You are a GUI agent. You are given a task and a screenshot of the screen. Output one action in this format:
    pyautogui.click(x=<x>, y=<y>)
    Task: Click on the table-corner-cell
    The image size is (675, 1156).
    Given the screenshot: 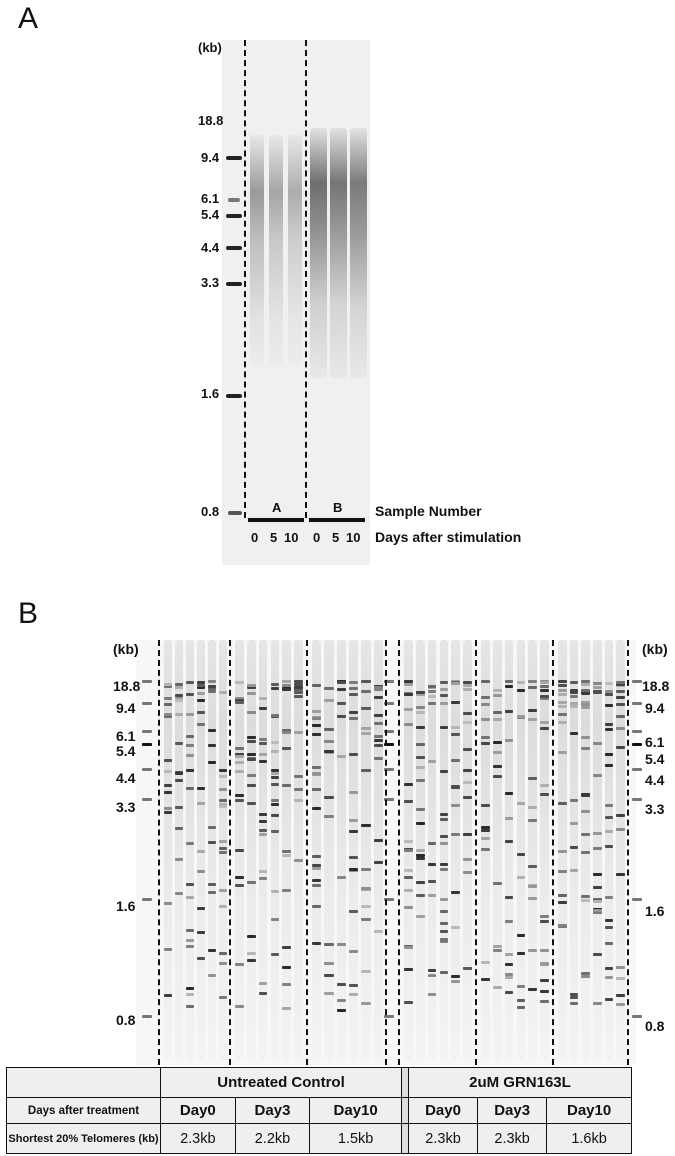 What is the action you would take?
    pyautogui.click(x=83, y=1082)
    